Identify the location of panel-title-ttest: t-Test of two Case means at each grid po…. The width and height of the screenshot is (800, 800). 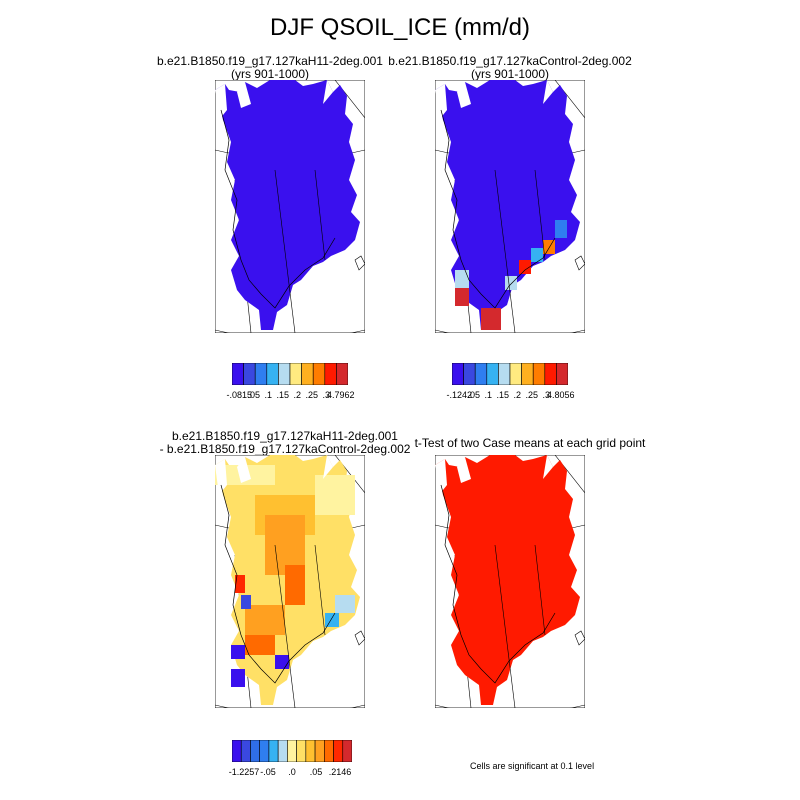
(530, 443).